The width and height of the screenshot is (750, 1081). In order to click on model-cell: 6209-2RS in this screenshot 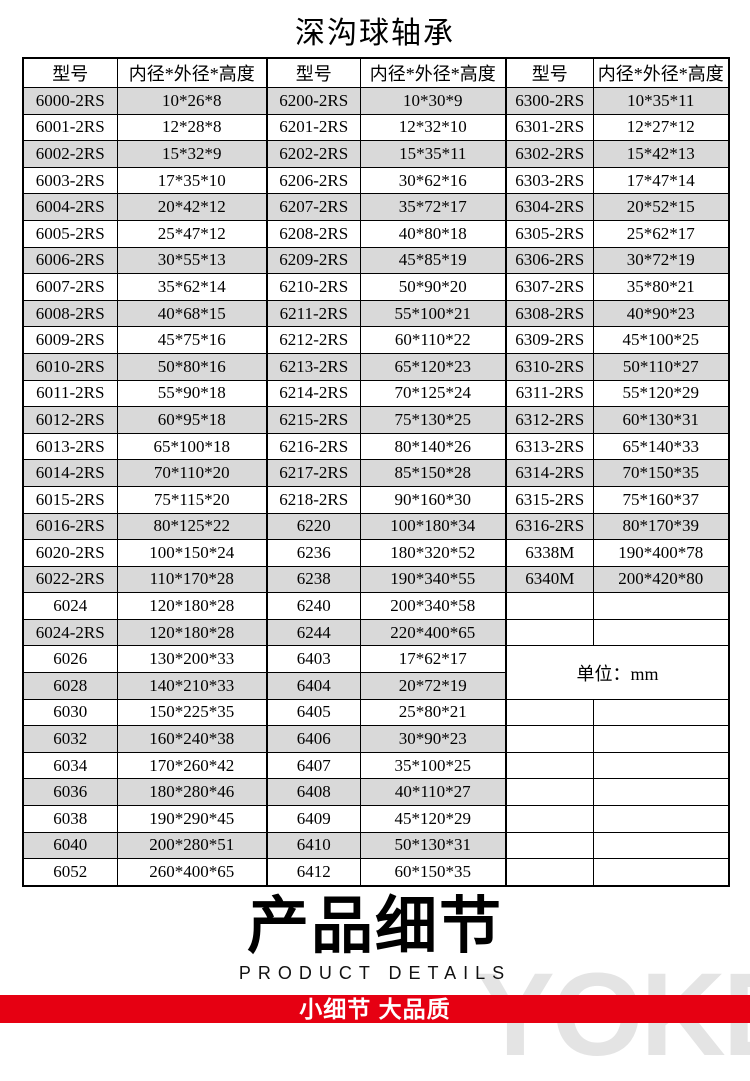, I will do `click(313, 260)`.